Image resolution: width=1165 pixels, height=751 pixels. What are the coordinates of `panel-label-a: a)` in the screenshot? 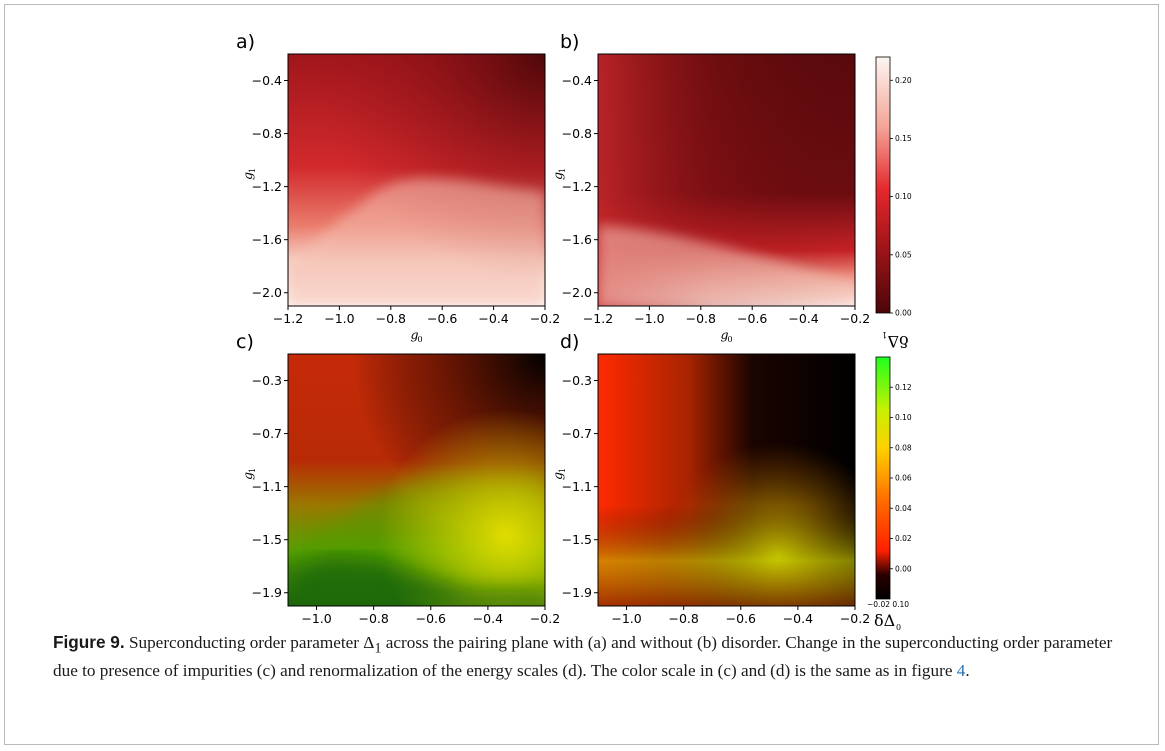 It's located at (245, 42).